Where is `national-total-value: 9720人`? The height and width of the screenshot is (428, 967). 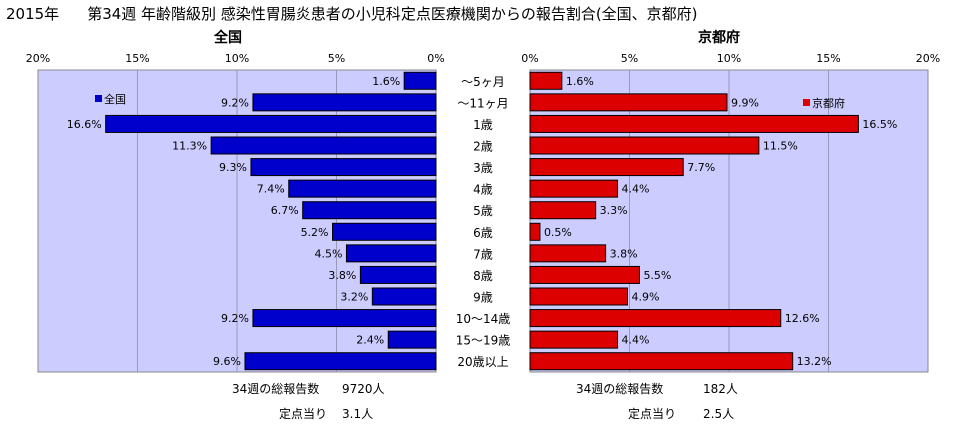 national-total-value: 9720人 is located at coordinates (363, 389).